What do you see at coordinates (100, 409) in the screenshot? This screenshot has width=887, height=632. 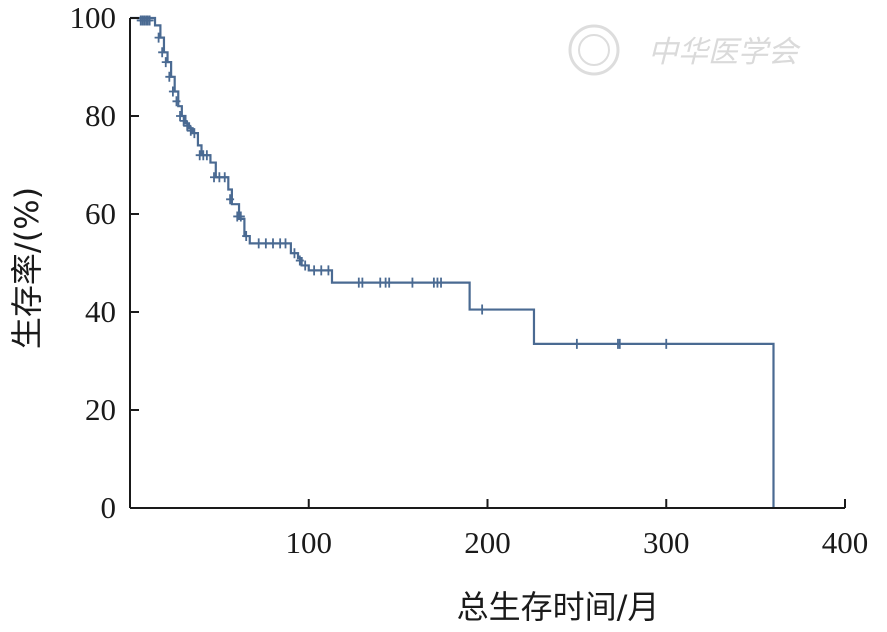 I see `y-tick-label: 20` at bounding box center [100, 409].